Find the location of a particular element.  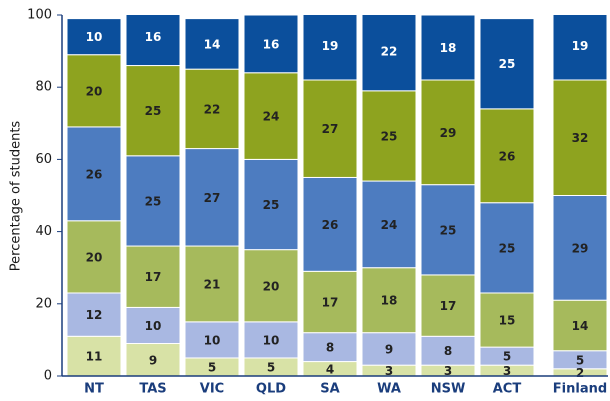

x-tick-label: SA is located at coordinates (329, 389).